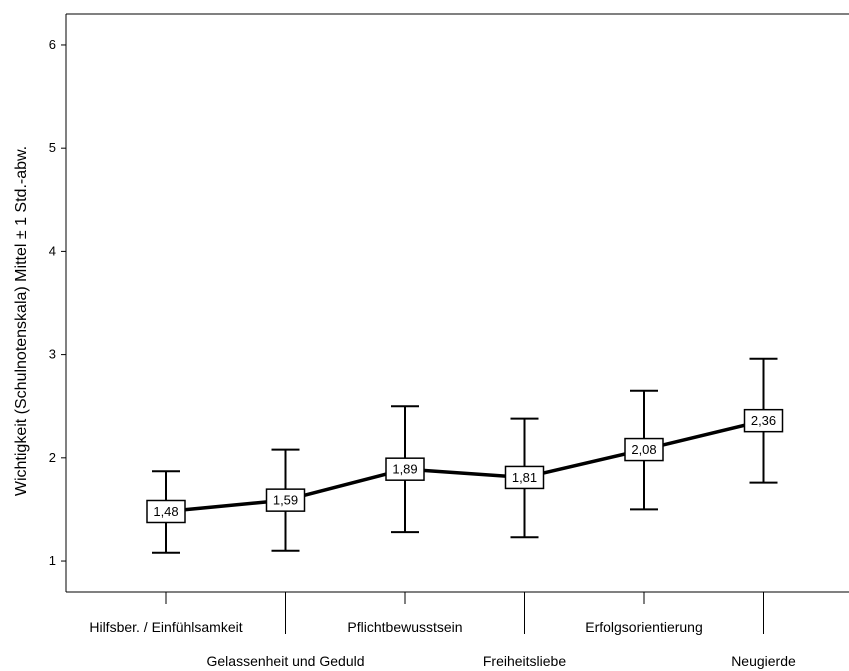 This screenshot has width=849, height=671. What do you see at coordinates (52, 44) in the screenshot?
I see `y-tick-label: 6` at bounding box center [52, 44].